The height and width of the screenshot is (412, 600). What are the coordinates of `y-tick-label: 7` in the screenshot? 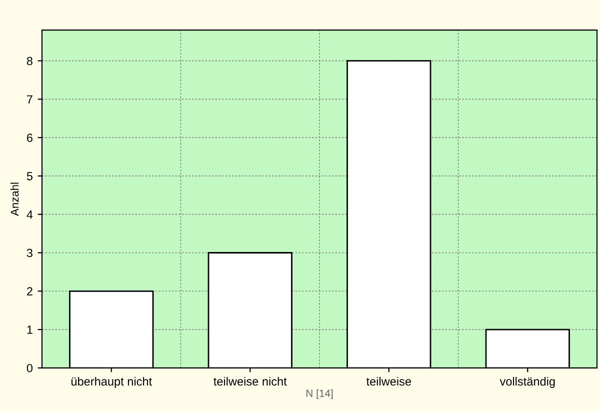 It's located at (29, 99).